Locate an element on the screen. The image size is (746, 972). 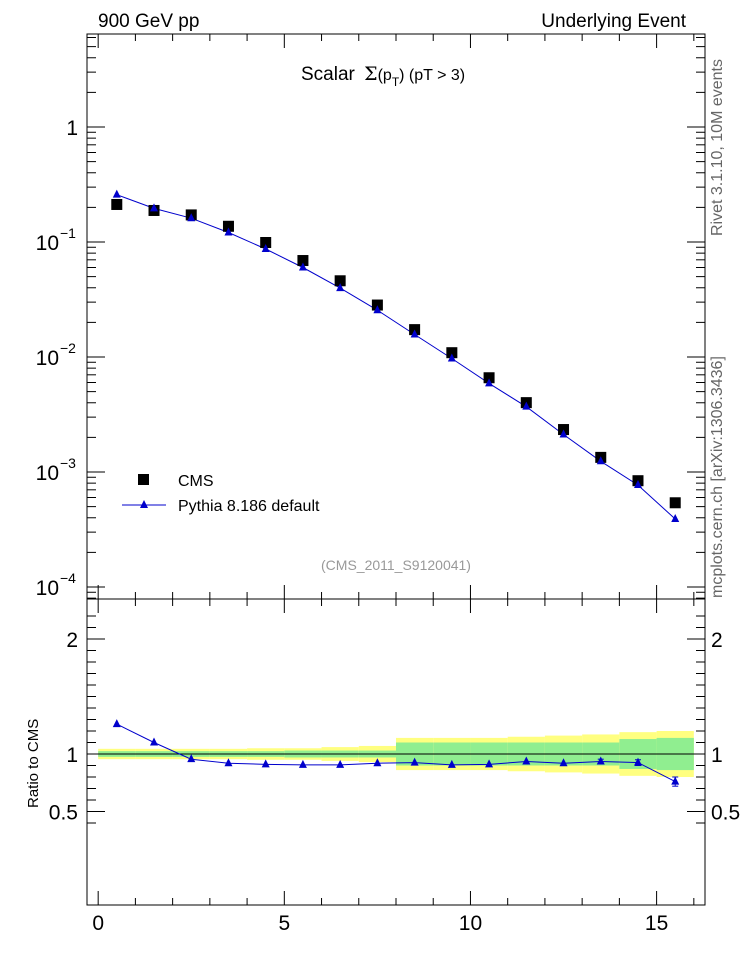
ytick-label-1: 1 is located at coordinates (72, 128).